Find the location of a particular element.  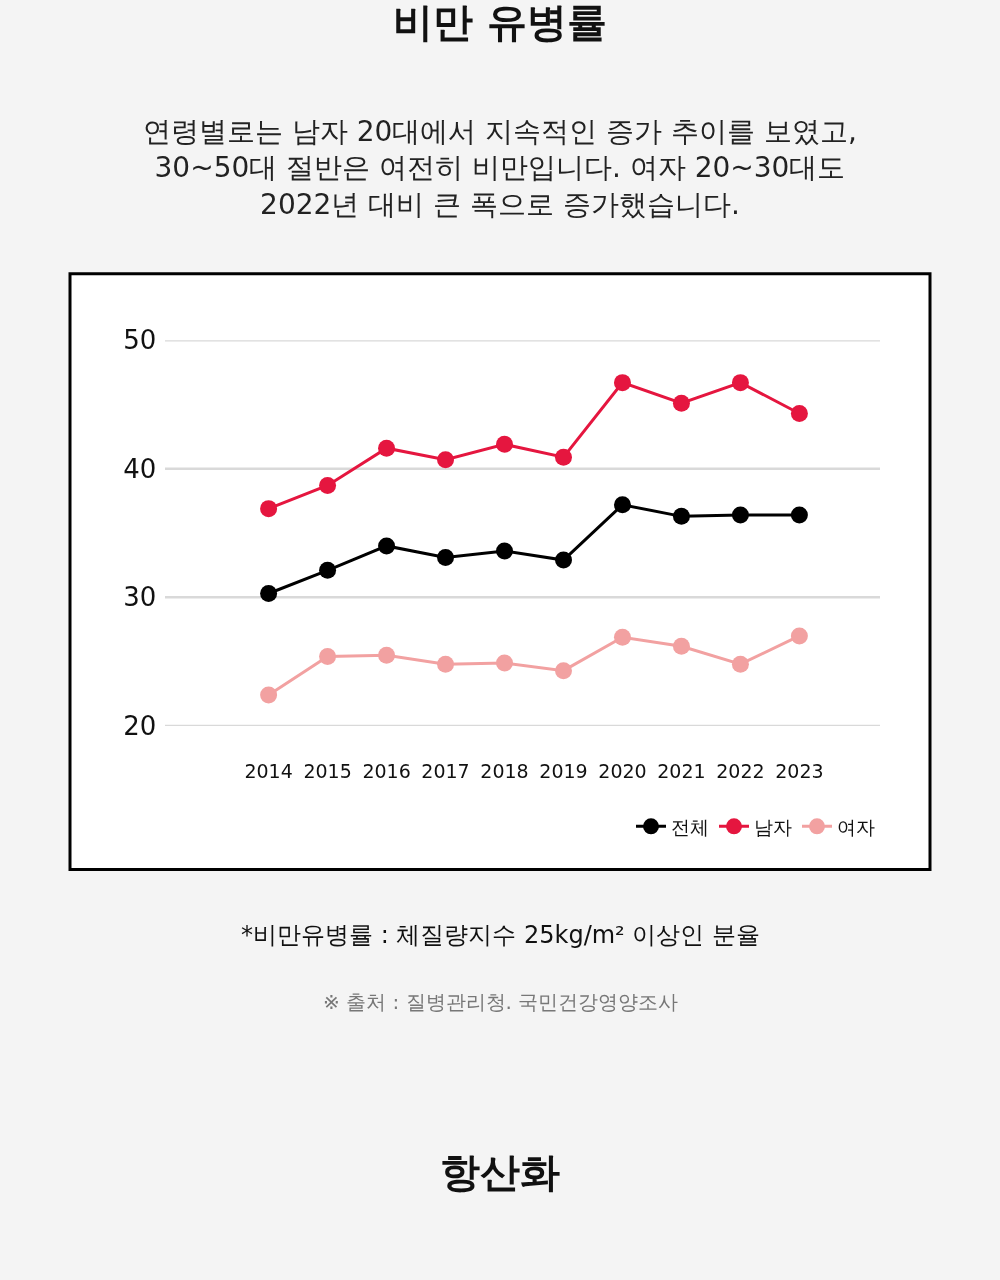

text: ※ 출처 : 질병관리청. 국민건강영양조사 is located at coordinates (501, 1002).